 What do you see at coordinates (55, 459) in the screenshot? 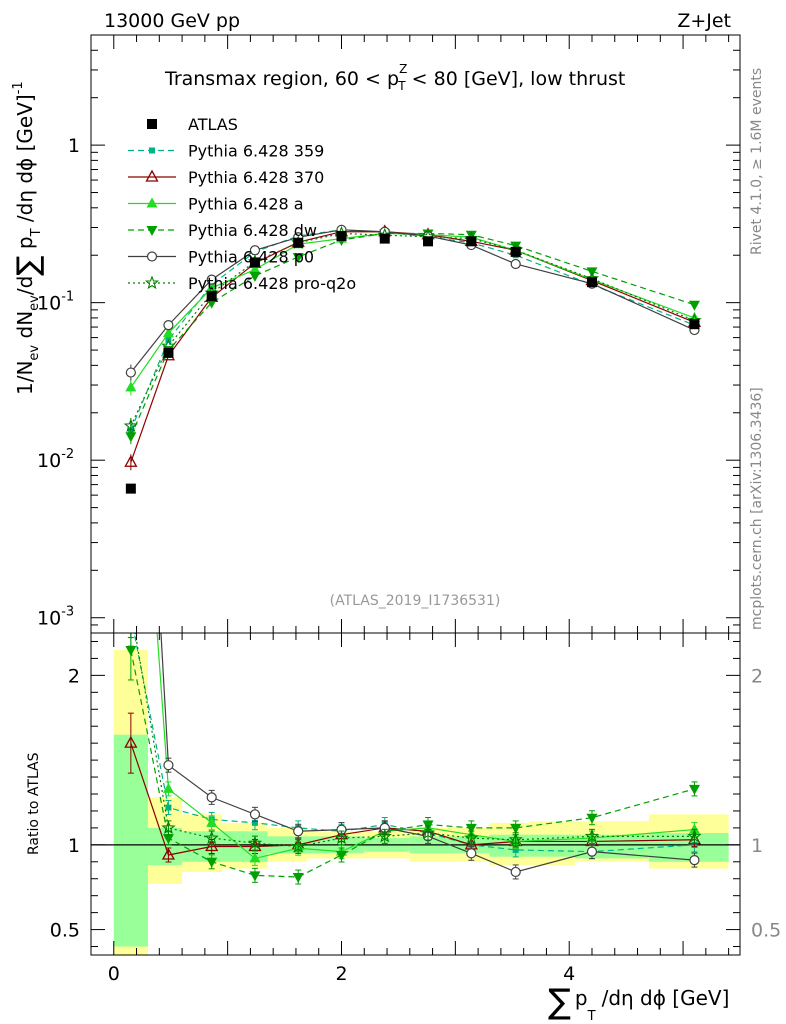
I see `y-tick-label-main: 10⁻²` at bounding box center [55, 459].